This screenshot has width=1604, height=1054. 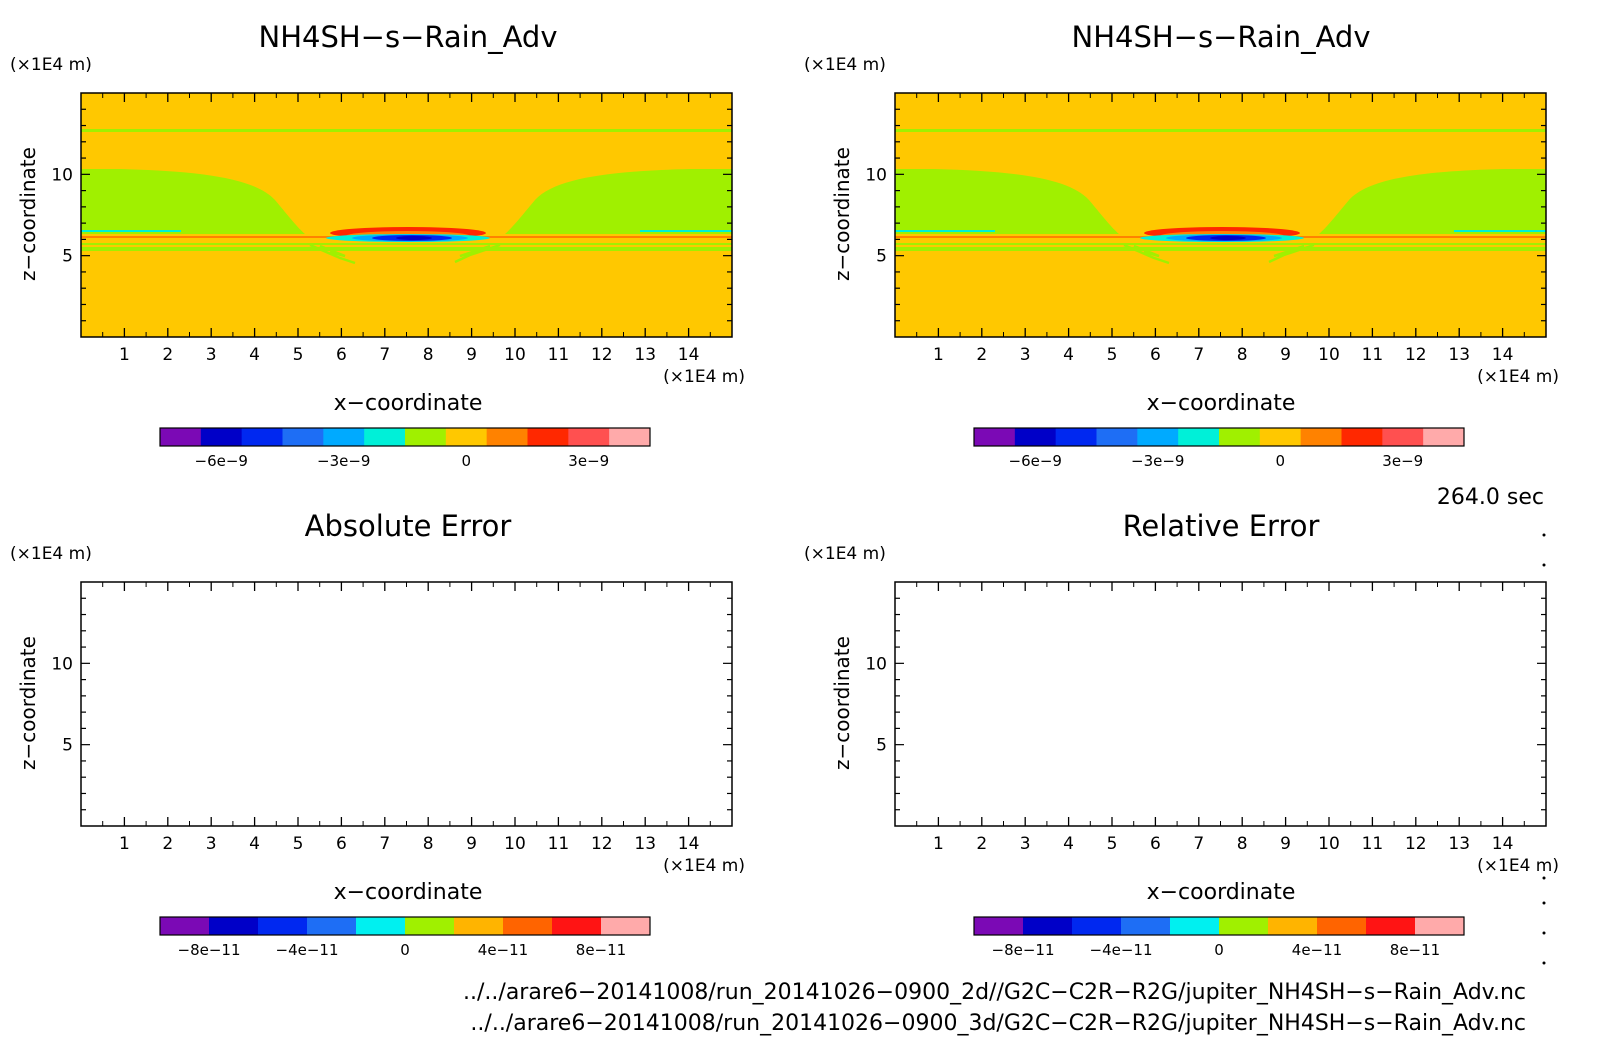 What do you see at coordinates (406, 215) in the screenshot?
I see `contour-field` at bounding box center [406, 215].